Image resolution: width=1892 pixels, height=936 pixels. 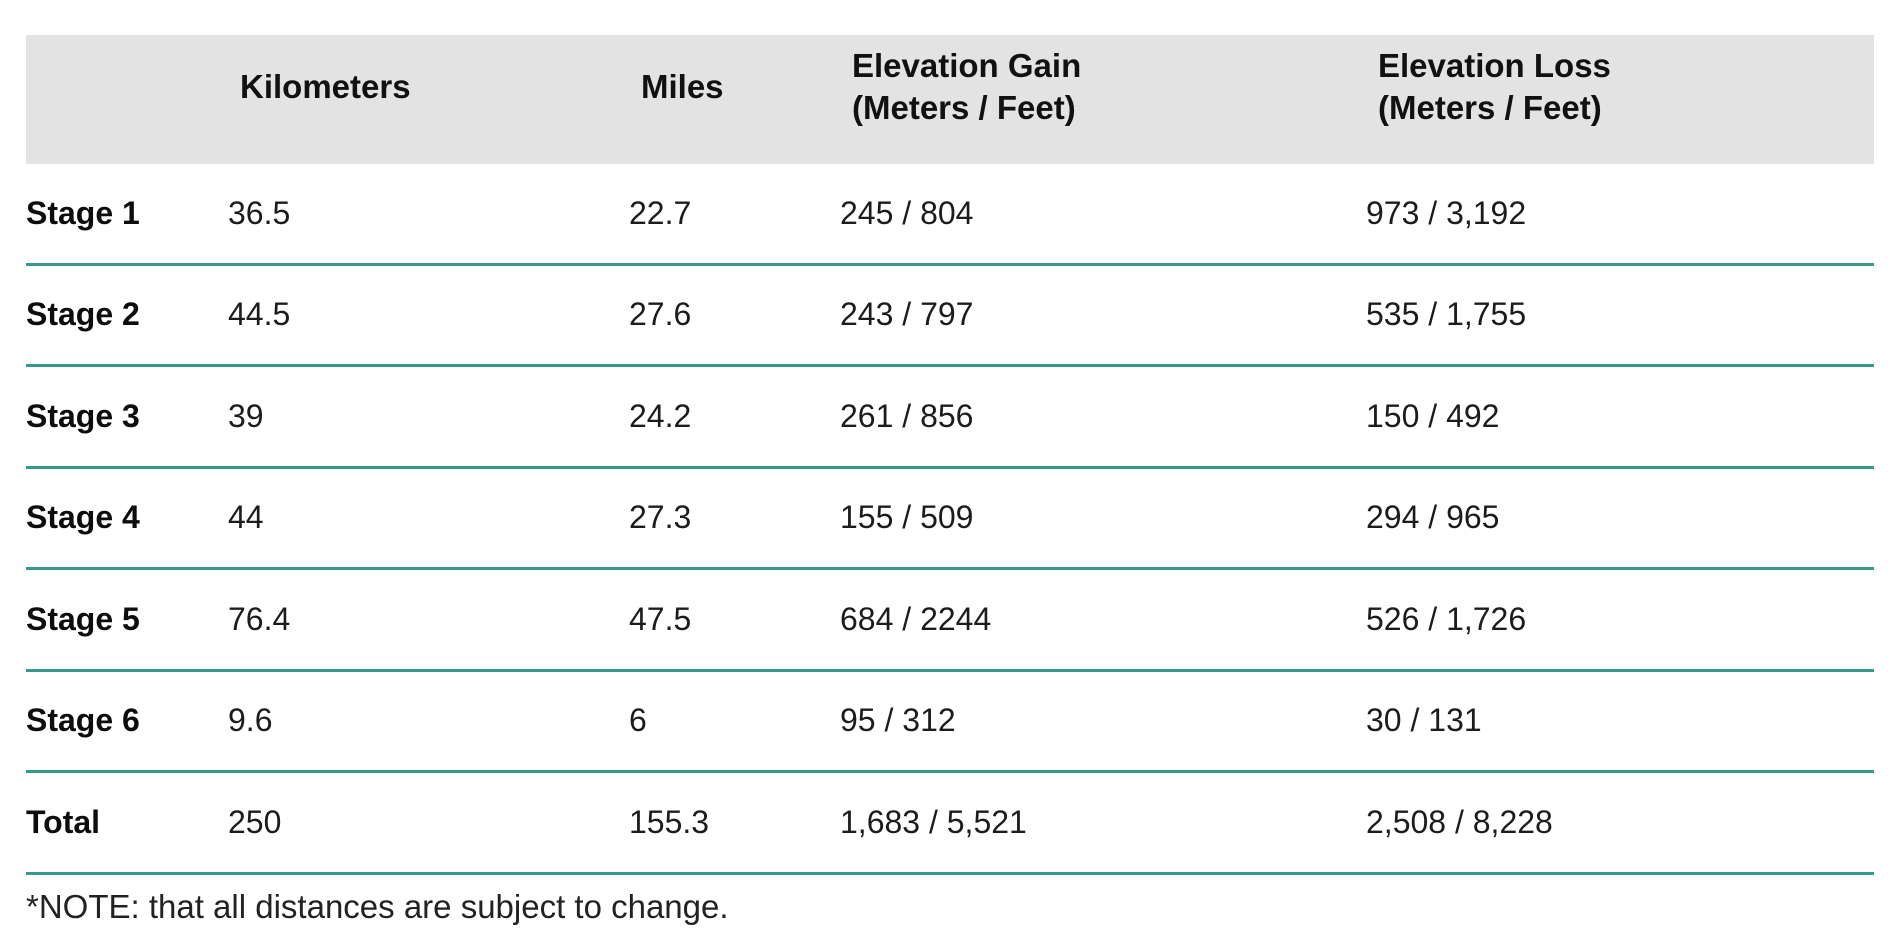 What do you see at coordinates (1424, 720) in the screenshot?
I see `elevation-loss-cell: 30 / 131` at bounding box center [1424, 720].